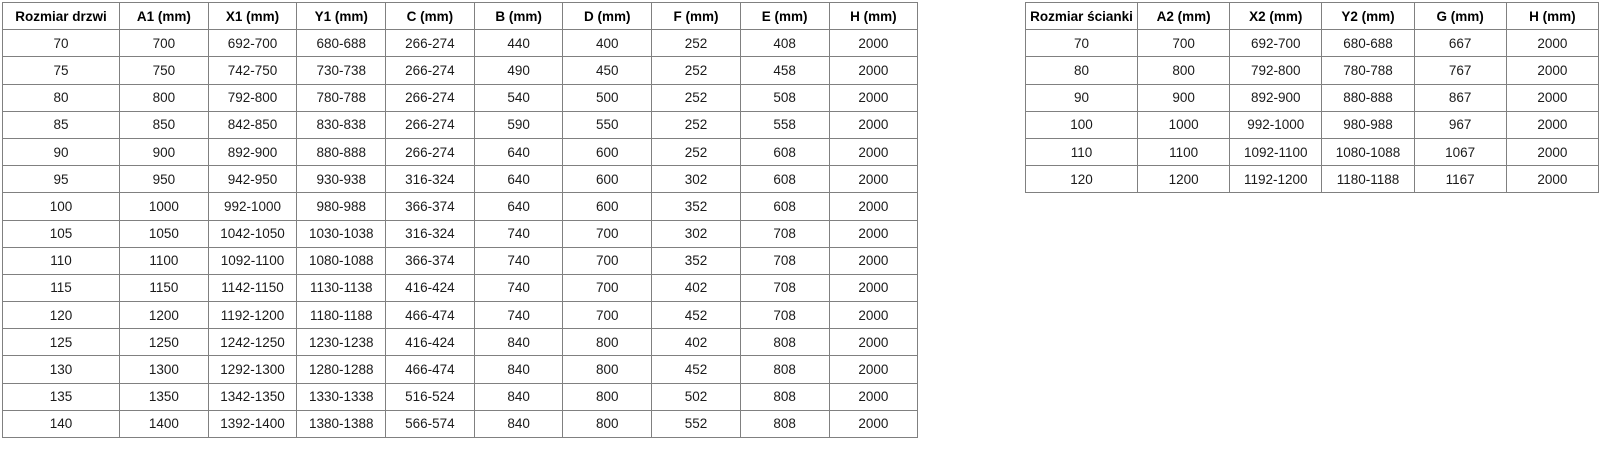 This screenshot has height=460, width=1600. Describe the element at coordinates (607, 70) in the screenshot. I see `table-cell: 450` at that location.